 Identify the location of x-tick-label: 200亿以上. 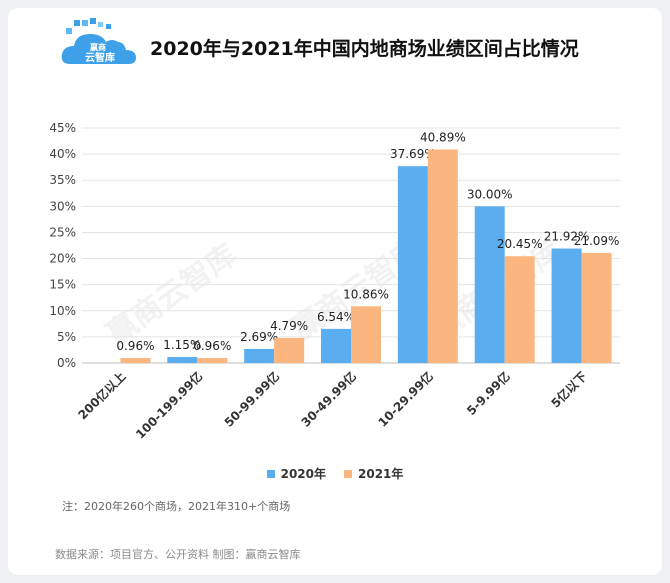
(102, 396).